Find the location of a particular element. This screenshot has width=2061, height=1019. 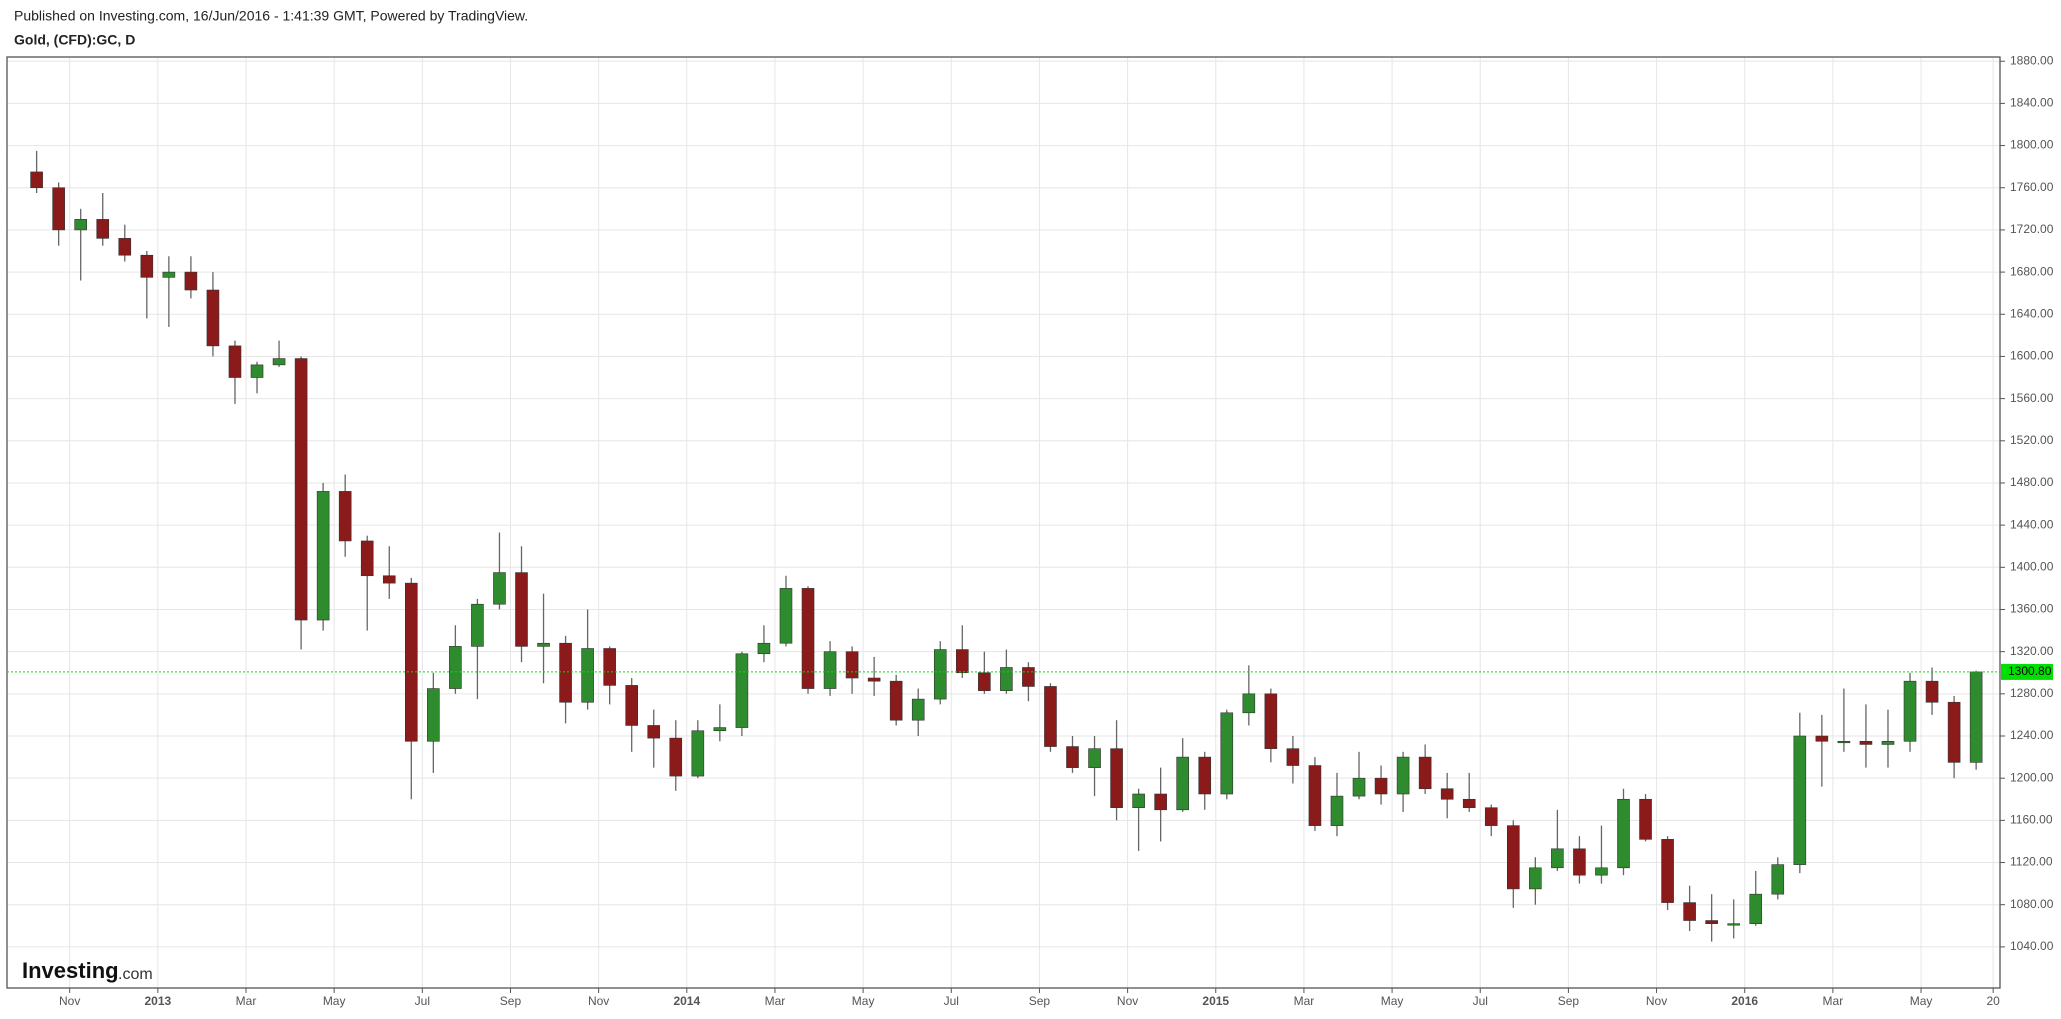

y-tick-label: 1760.00 is located at coordinates (2032, 187).